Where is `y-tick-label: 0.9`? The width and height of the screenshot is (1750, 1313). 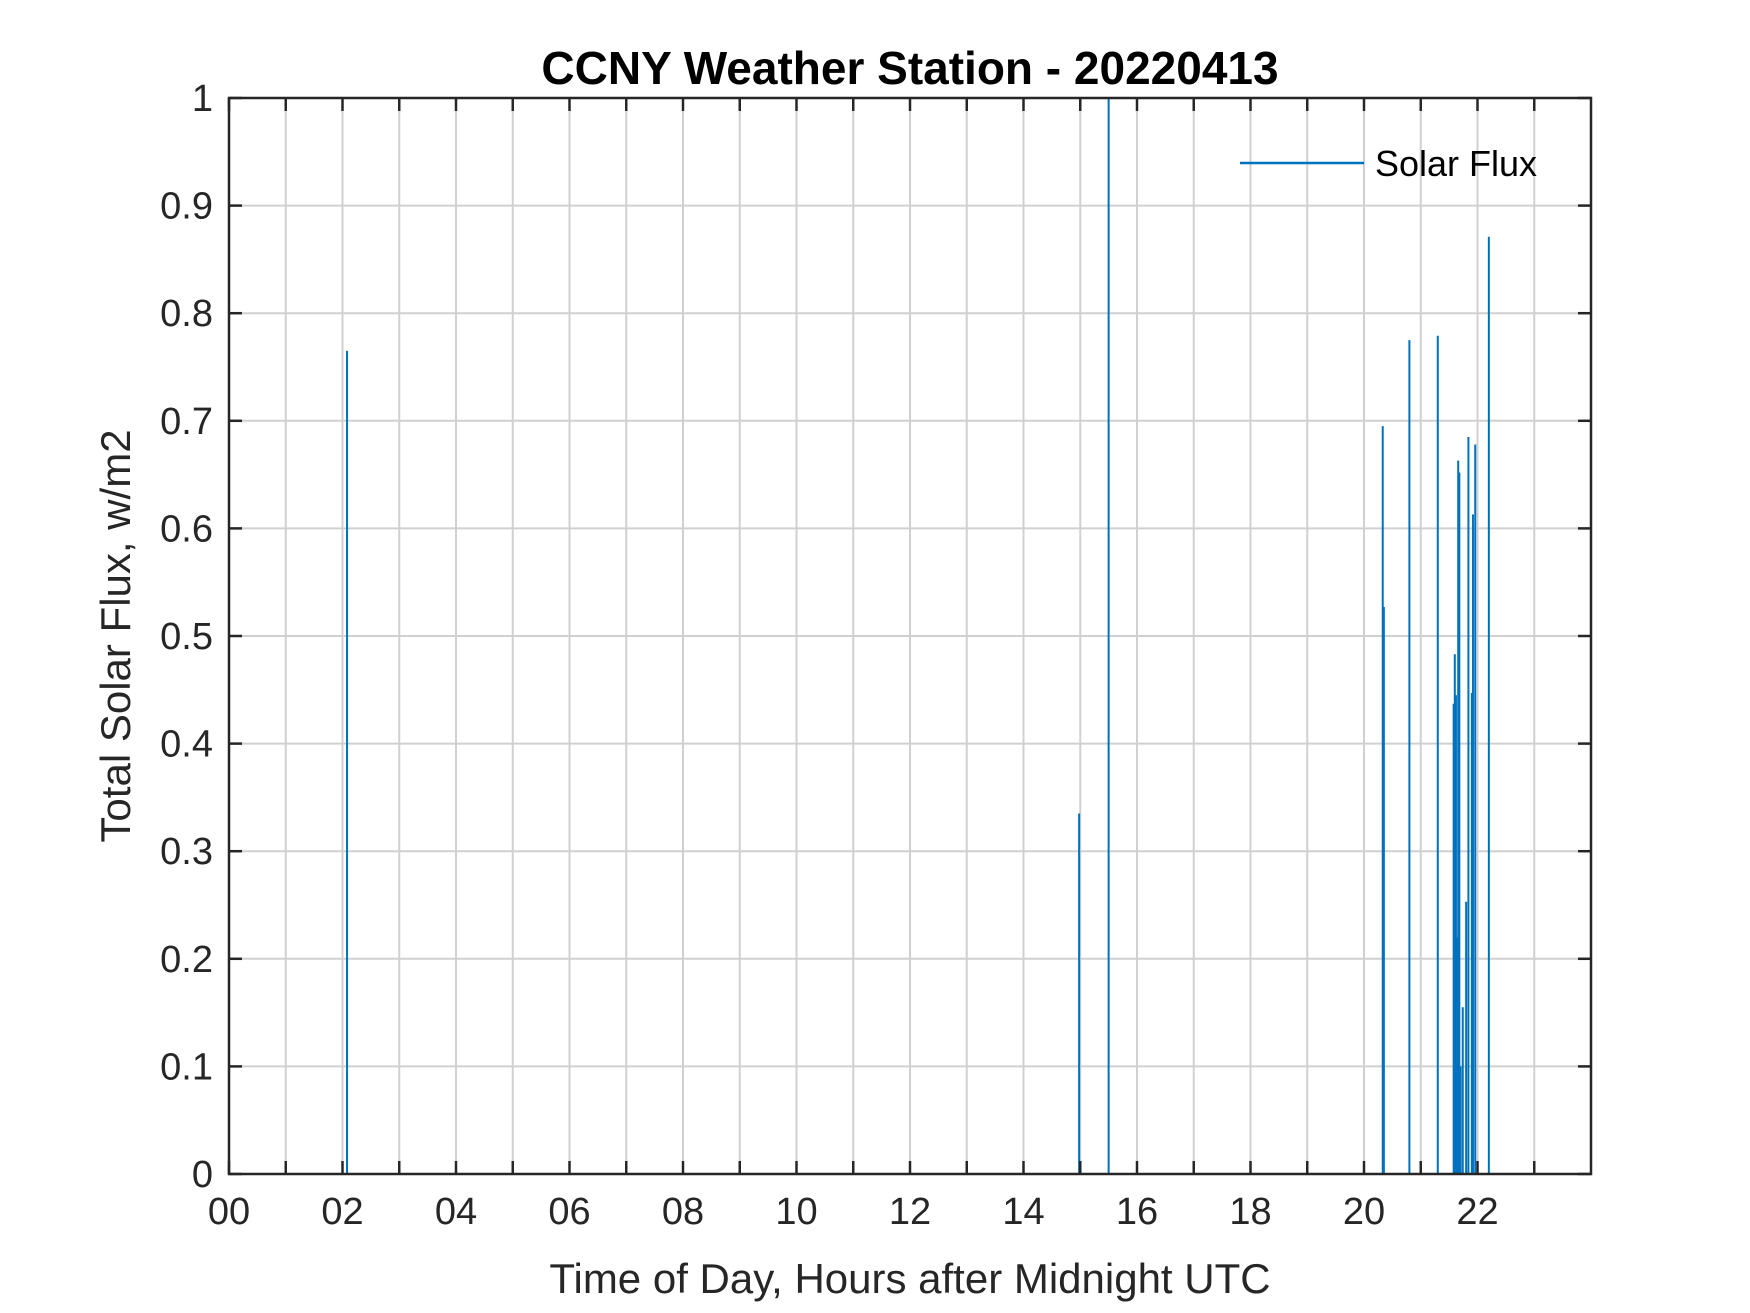 y-tick-label: 0.9 is located at coordinates (186, 207).